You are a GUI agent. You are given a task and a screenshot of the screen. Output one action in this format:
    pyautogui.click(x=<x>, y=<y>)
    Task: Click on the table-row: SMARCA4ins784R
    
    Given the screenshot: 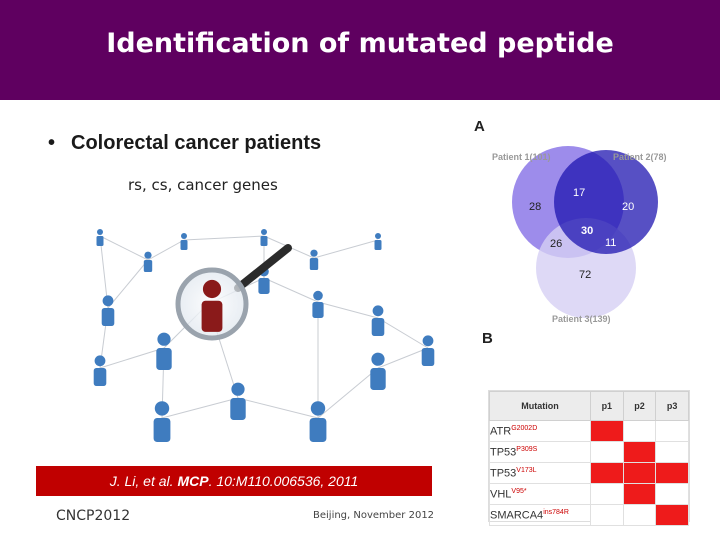 What is the action you would take?
    pyautogui.click(x=589, y=515)
    